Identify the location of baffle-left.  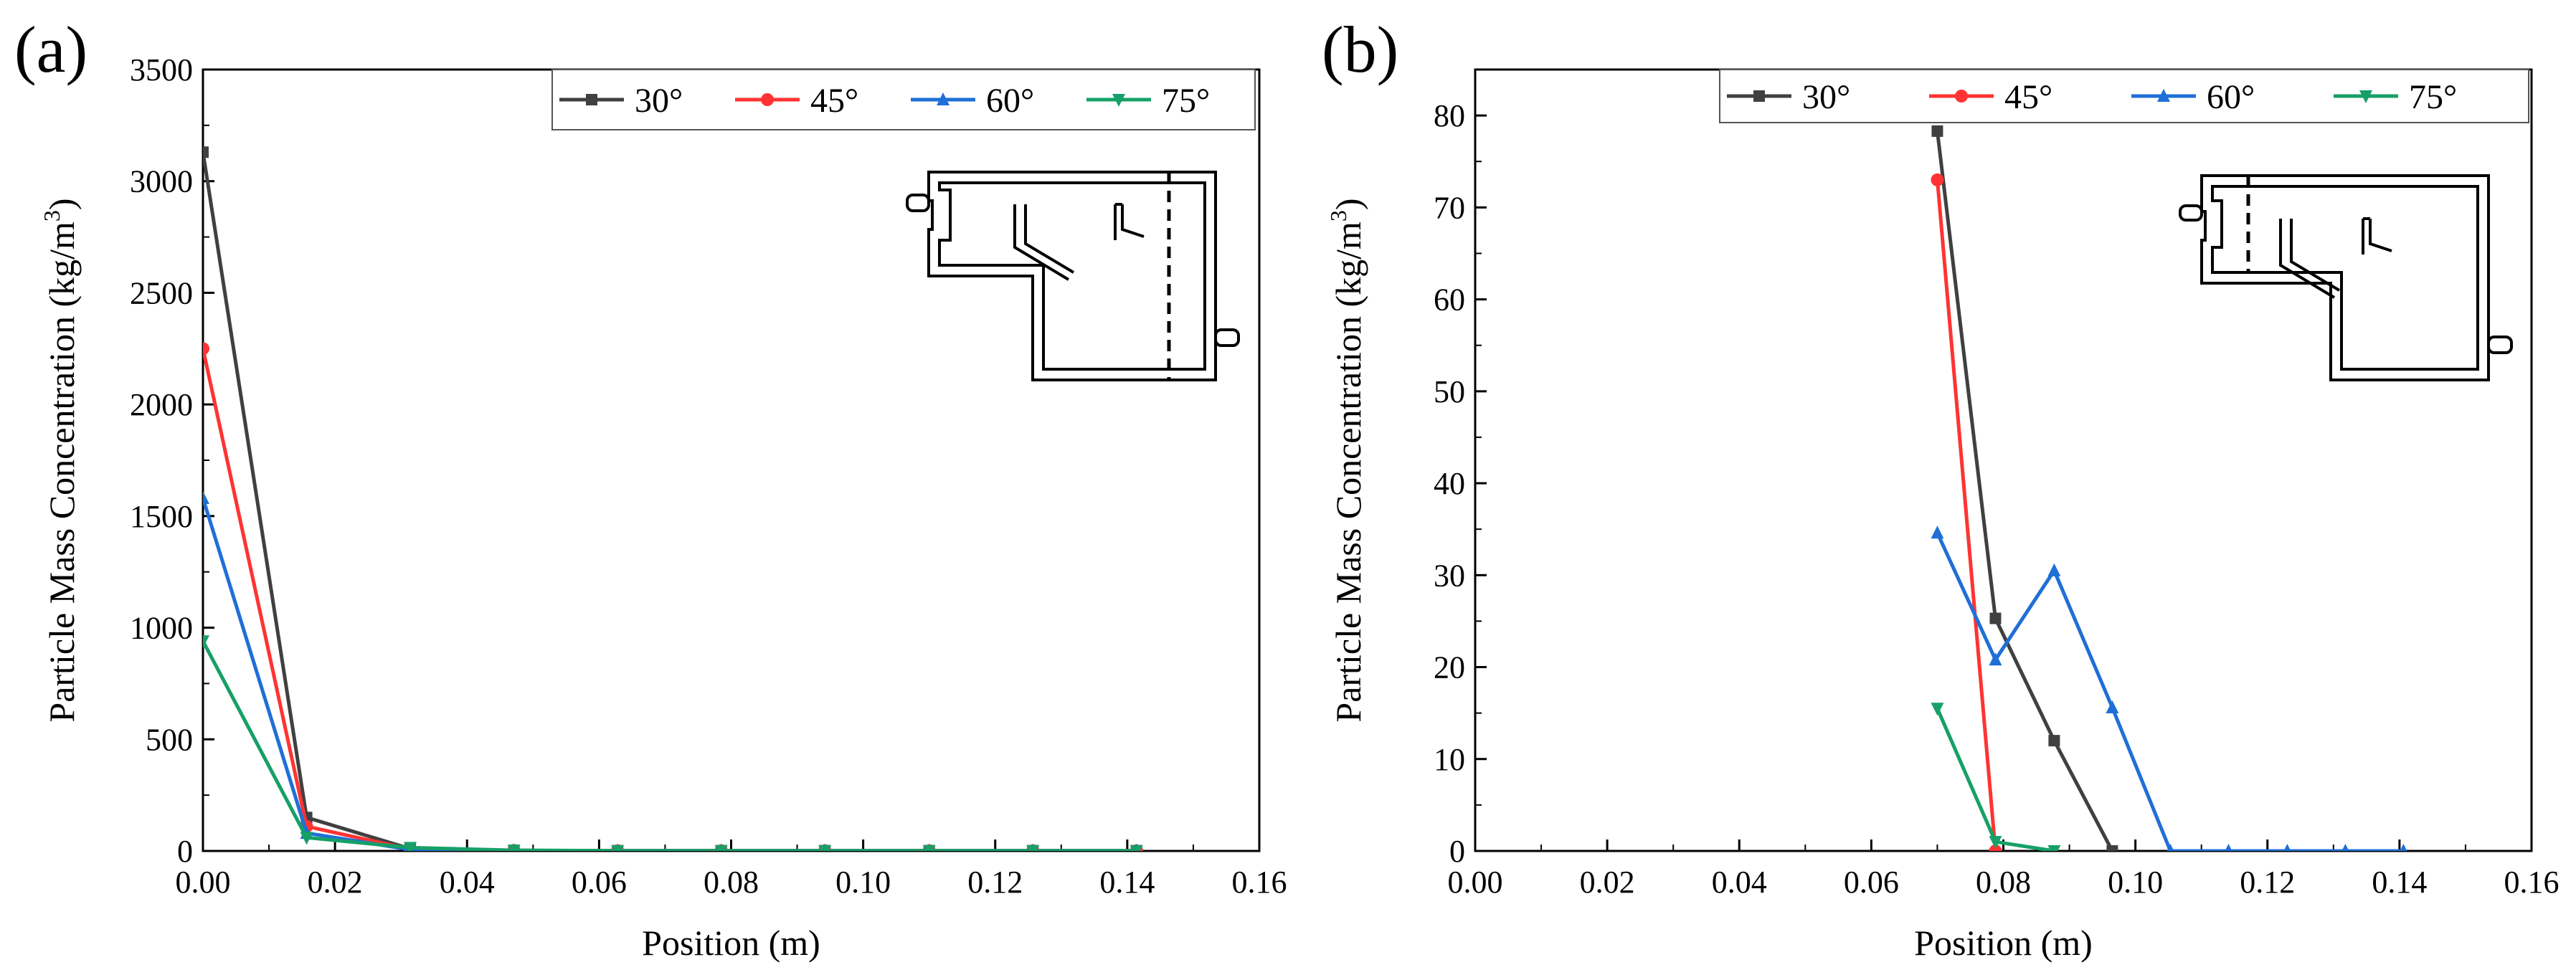
(1044, 242).